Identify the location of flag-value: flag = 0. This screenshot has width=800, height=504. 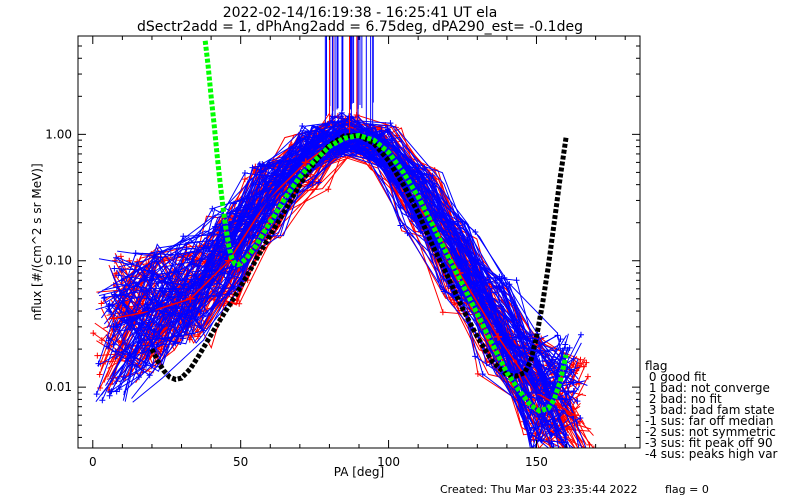
(687, 489).